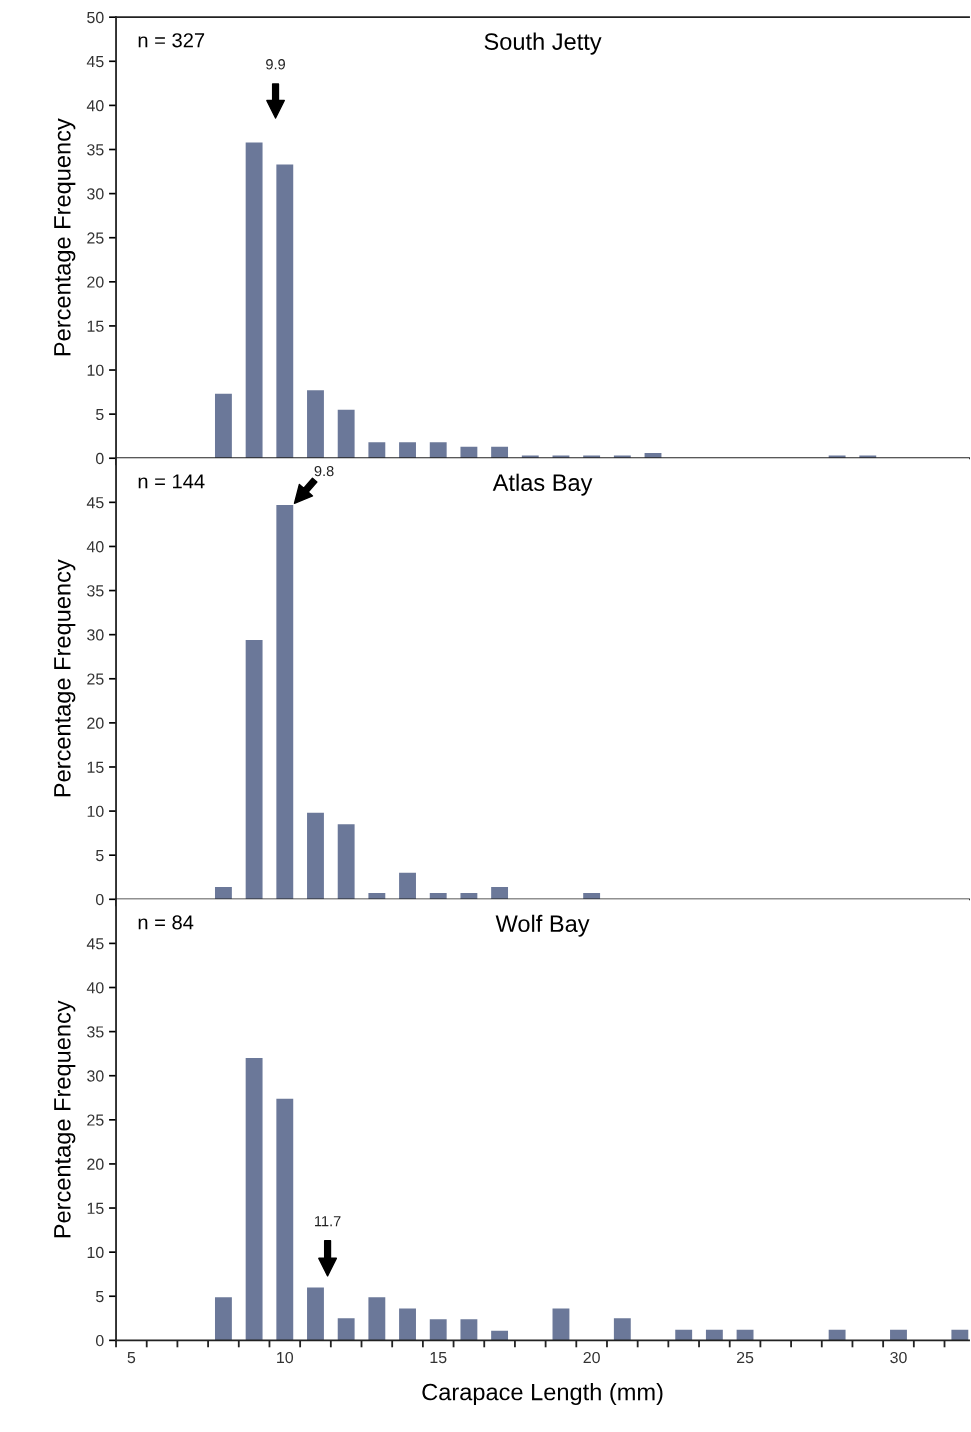 This screenshot has width=971, height=1432. Describe the element at coordinates (591, 1357) in the screenshot. I see `x-tick-label: 20` at that location.